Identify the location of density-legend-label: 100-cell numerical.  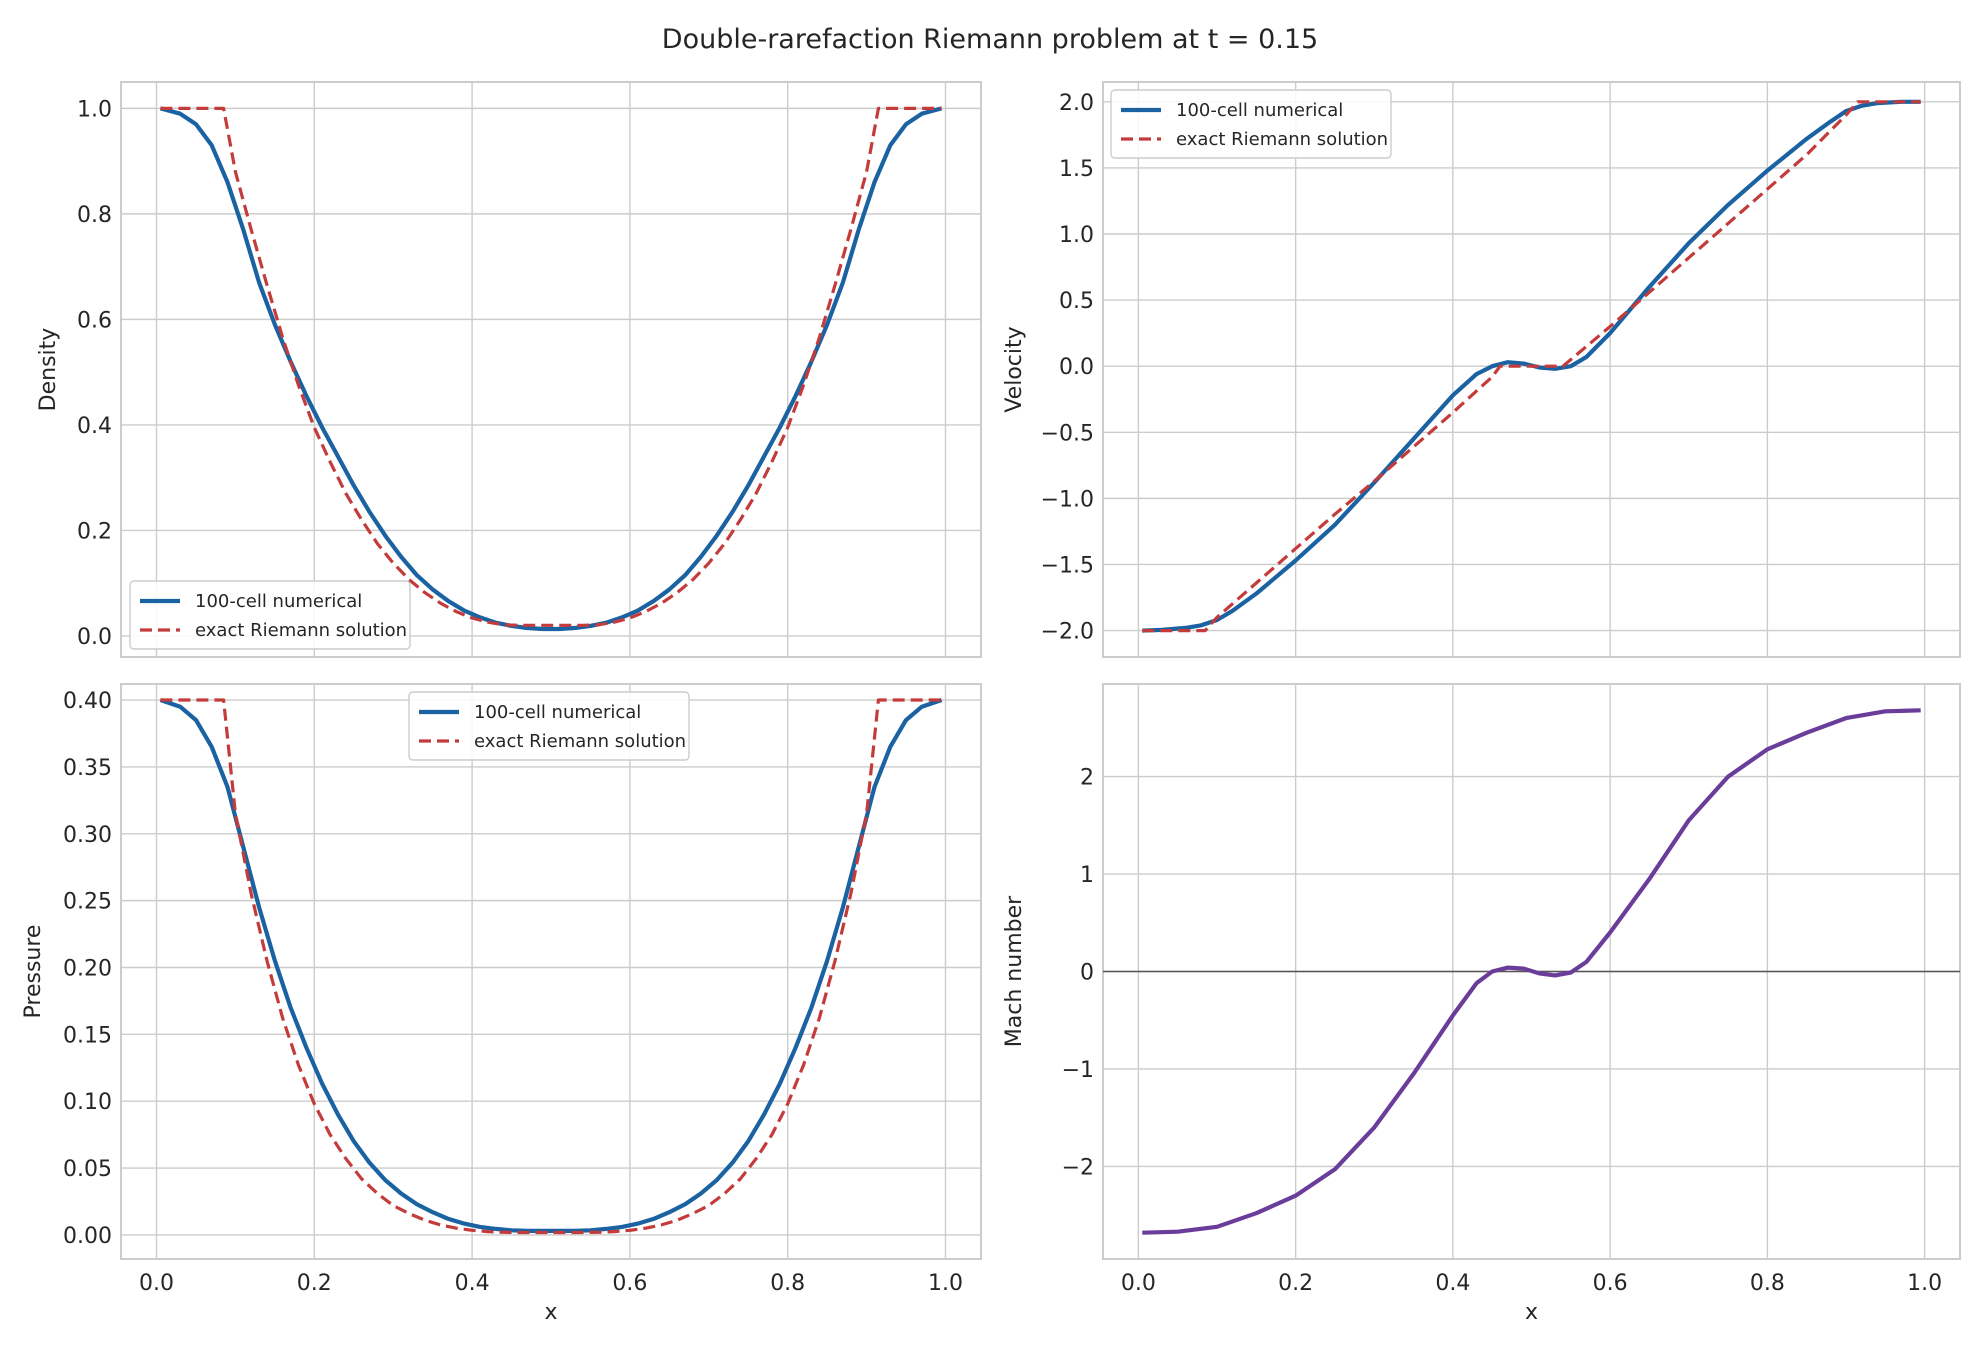
(278, 601).